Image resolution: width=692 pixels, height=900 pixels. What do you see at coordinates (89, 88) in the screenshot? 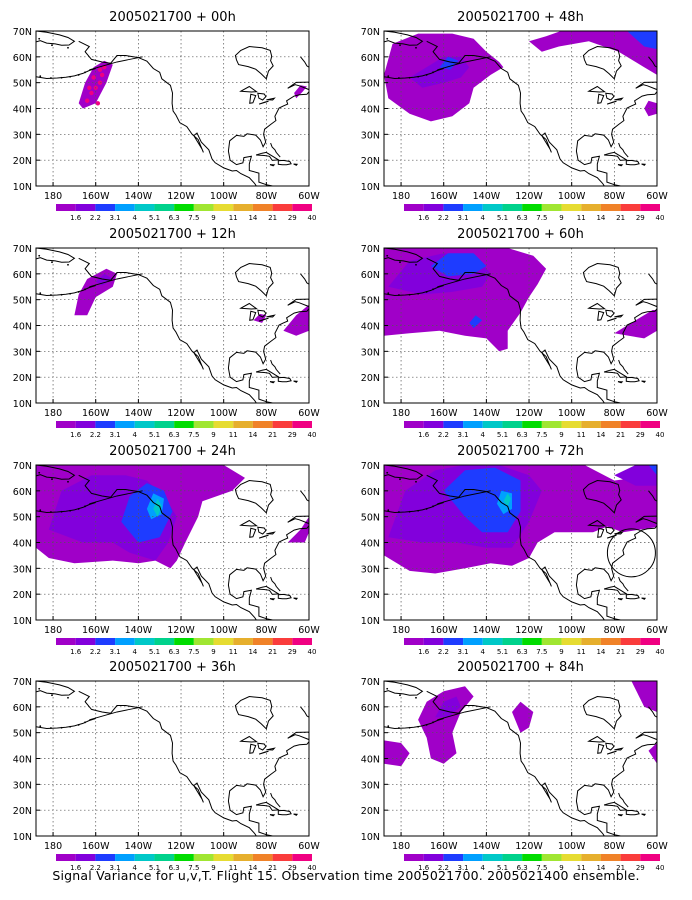
I see `observation-dot` at bounding box center [89, 88].